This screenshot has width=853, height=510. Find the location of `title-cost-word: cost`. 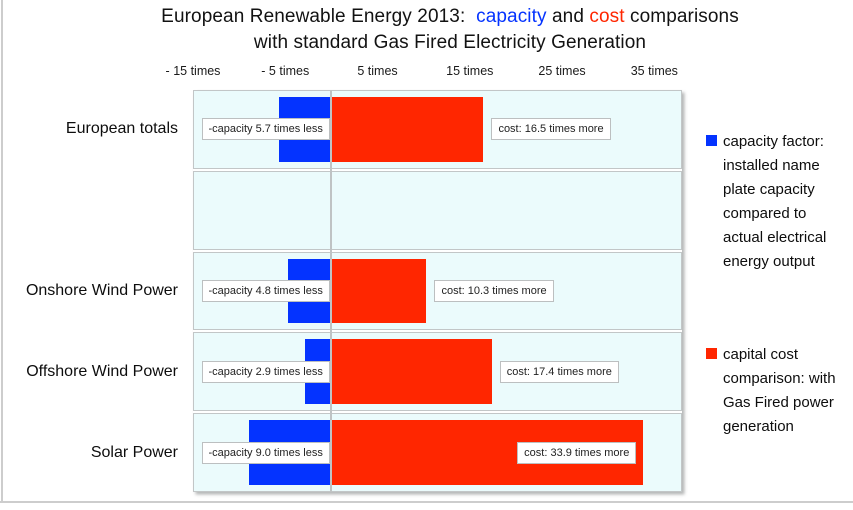

title-cost-word: cost is located at coordinates (607, 16).